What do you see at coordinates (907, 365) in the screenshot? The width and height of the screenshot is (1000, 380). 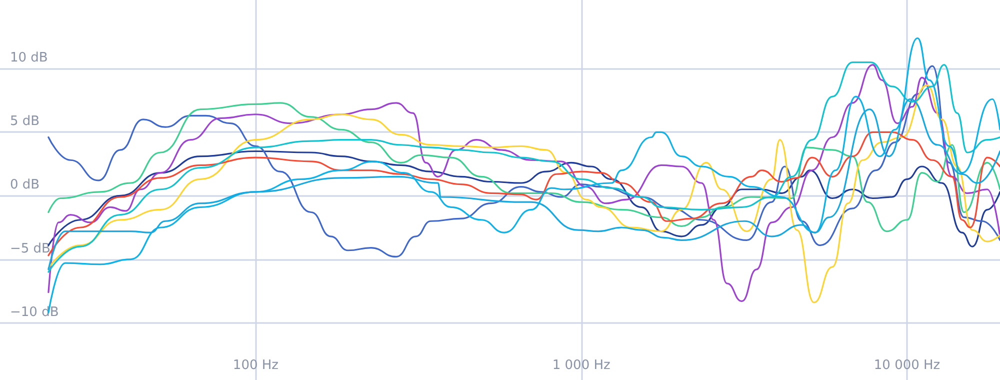 I see `x-tick-label: 10 000 Hz` at bounding box center [907, 365].